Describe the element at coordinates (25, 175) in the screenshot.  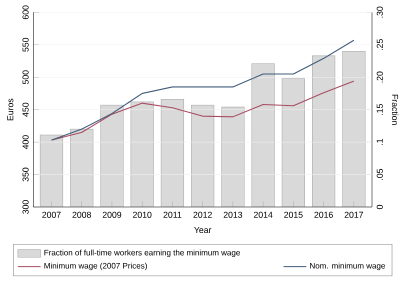
I see `y-tick-label: 350` at that location.